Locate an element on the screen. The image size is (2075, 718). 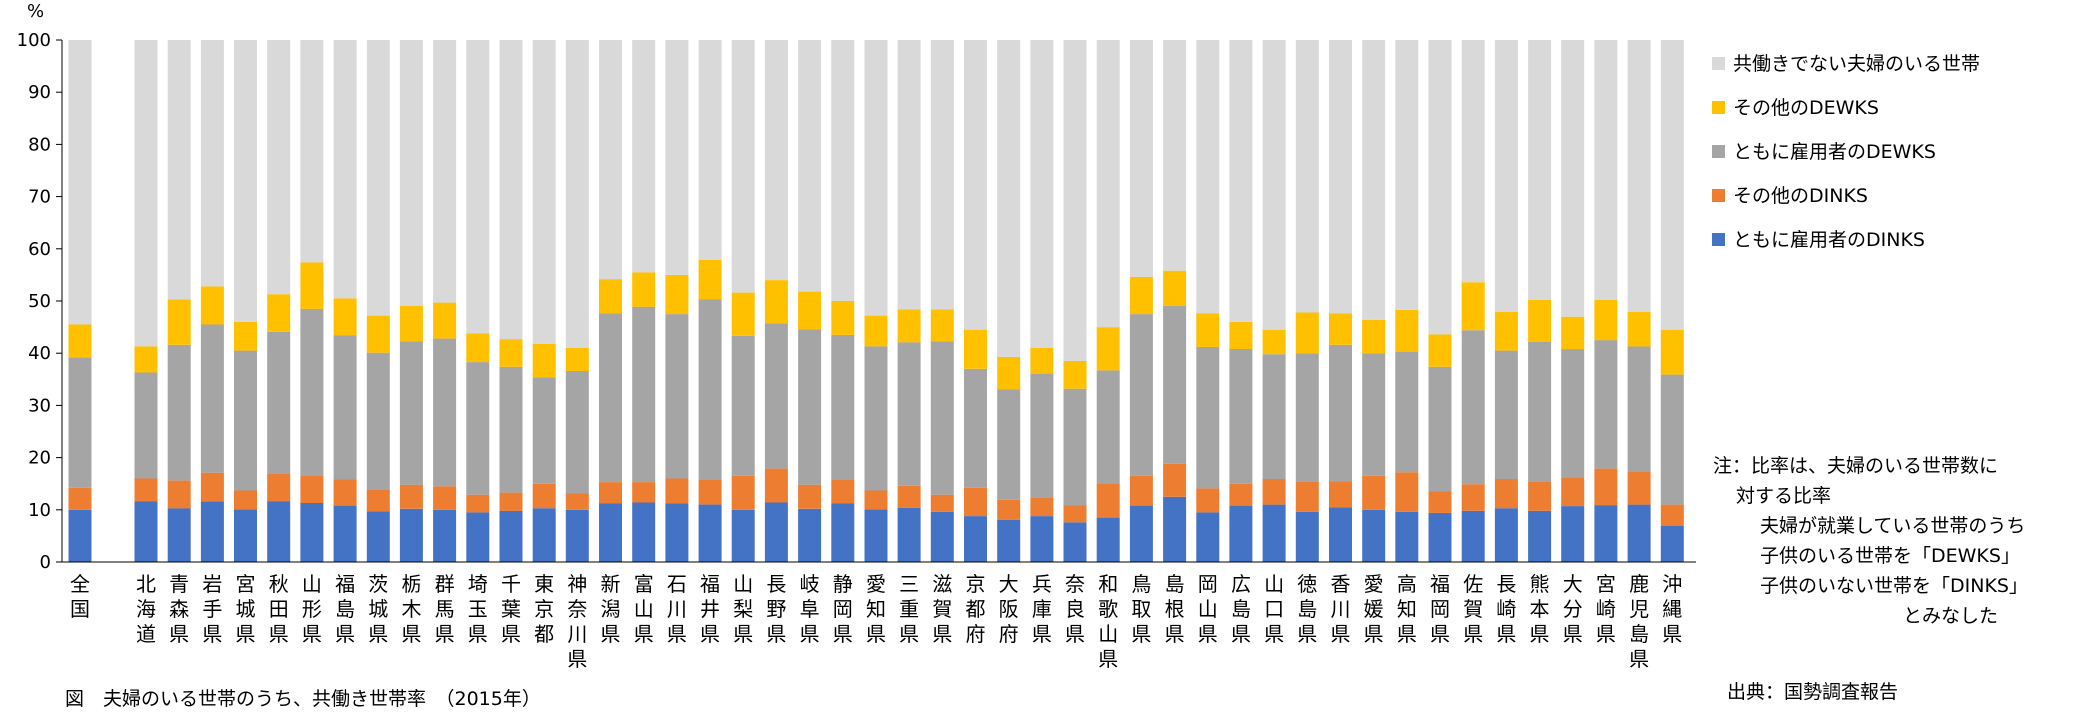
x-tick-label: 愛媛県 is located at coordinates (1374, 609).